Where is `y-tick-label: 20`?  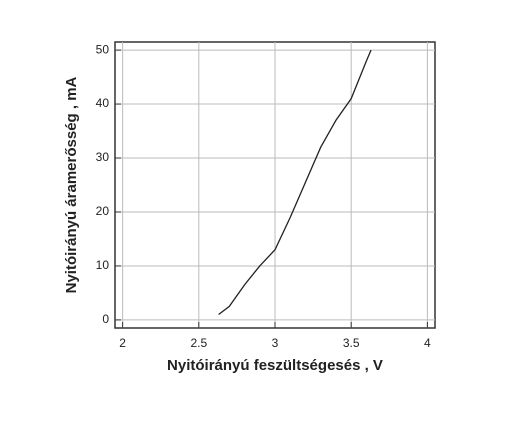
y-tick-label: 20 is located at coordinates (103, 211).